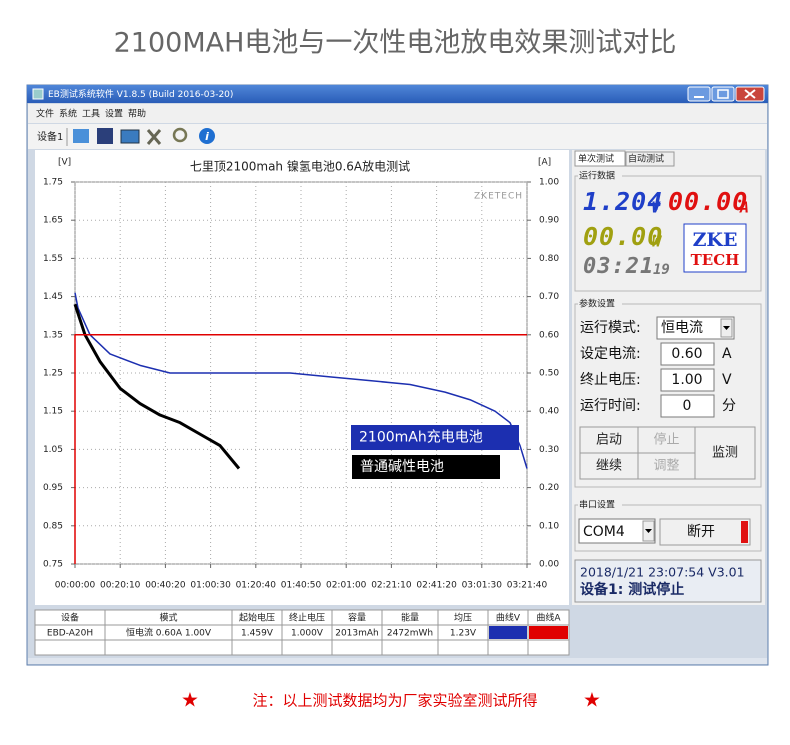 This screenshot has width=790, height=745. I want to click on device-label: 设备1, so click(50, 136).